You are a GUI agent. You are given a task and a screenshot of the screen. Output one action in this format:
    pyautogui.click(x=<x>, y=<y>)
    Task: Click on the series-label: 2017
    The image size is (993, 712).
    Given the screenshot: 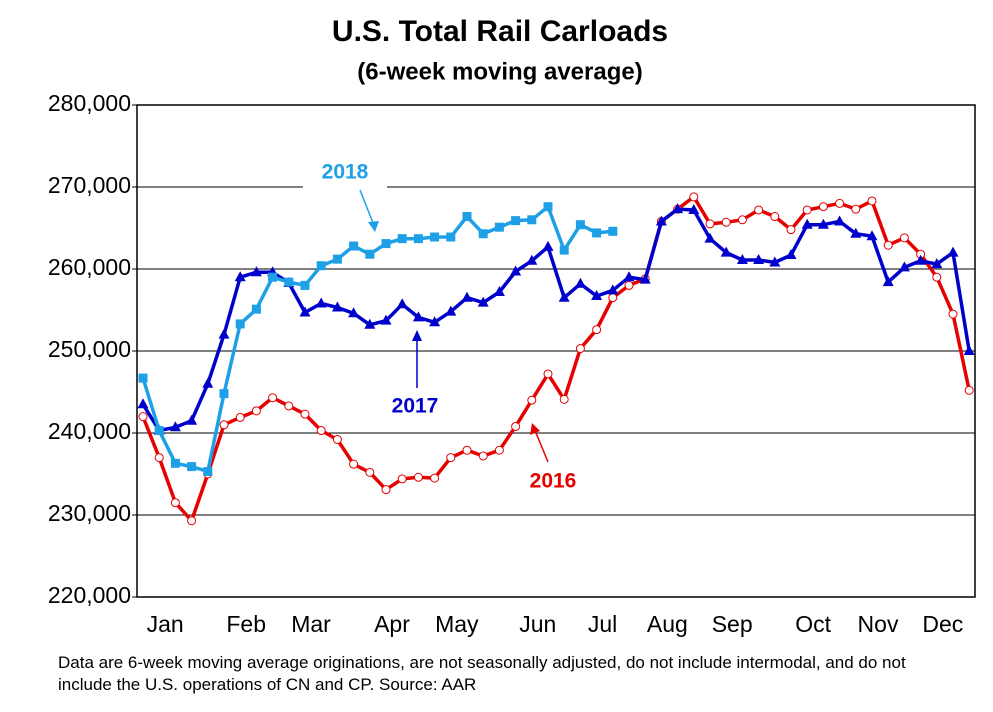 What is the action you would take?
    pyautogui.click(x=415, y=406)
    